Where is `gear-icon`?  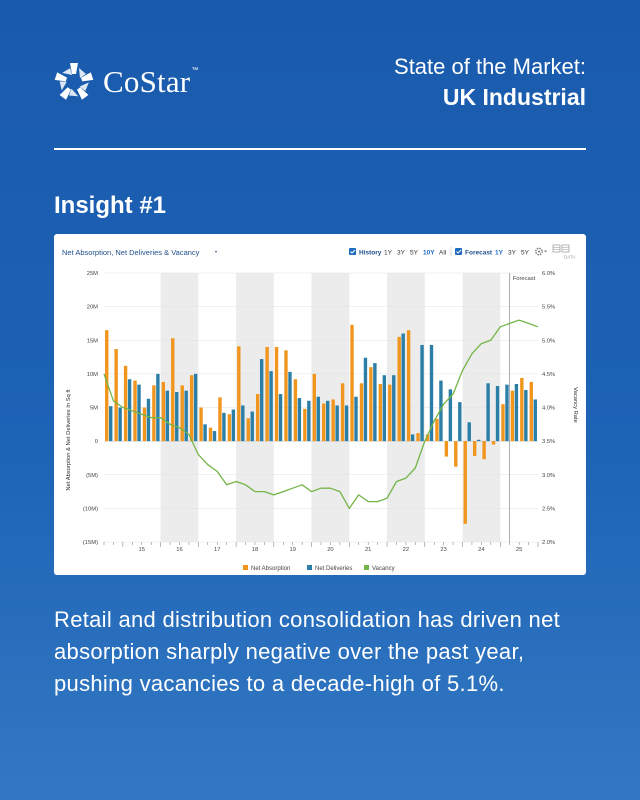
gear-icon is located at coordinates (541, 251).